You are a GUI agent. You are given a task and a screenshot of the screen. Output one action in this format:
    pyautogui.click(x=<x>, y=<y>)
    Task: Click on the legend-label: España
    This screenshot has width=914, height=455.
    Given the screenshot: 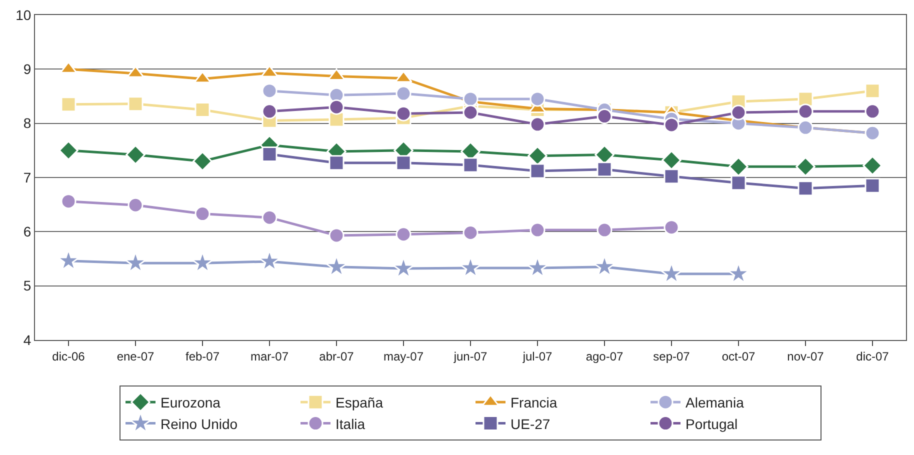 What is the action you would take?
    pyautogui.click(x=360, y=402)
    